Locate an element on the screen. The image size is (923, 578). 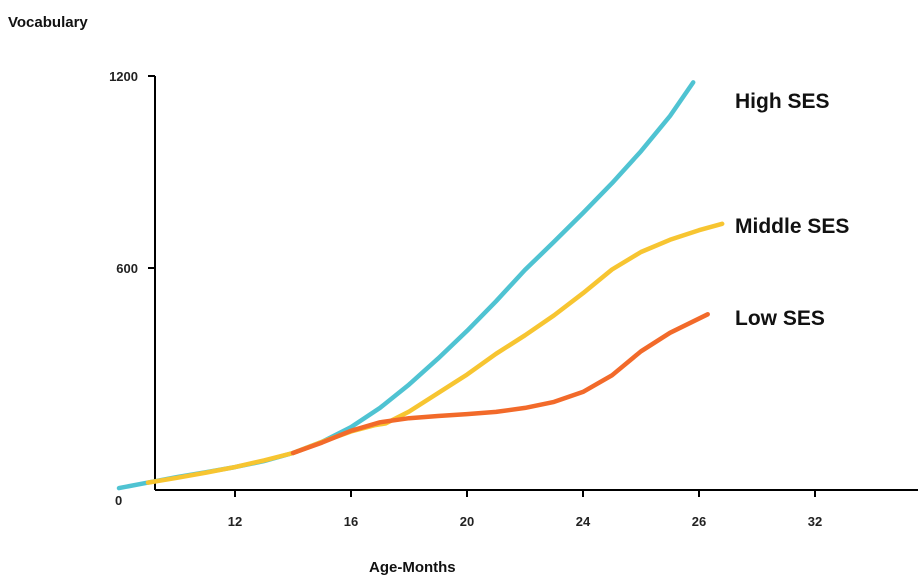
series-label-high-ses: High SES is located at coordinates (782, 101).